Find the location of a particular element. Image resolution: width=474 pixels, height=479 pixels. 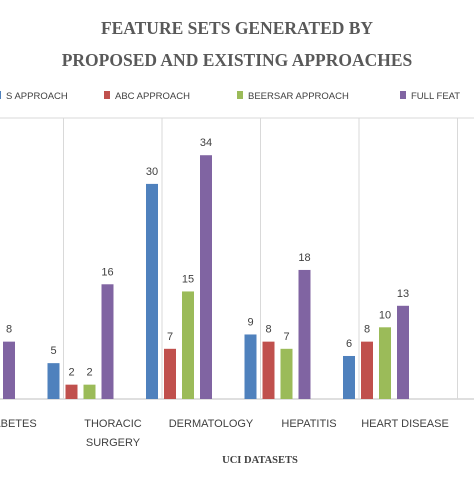

data-label: 16 is located at coordinates (107, 272).